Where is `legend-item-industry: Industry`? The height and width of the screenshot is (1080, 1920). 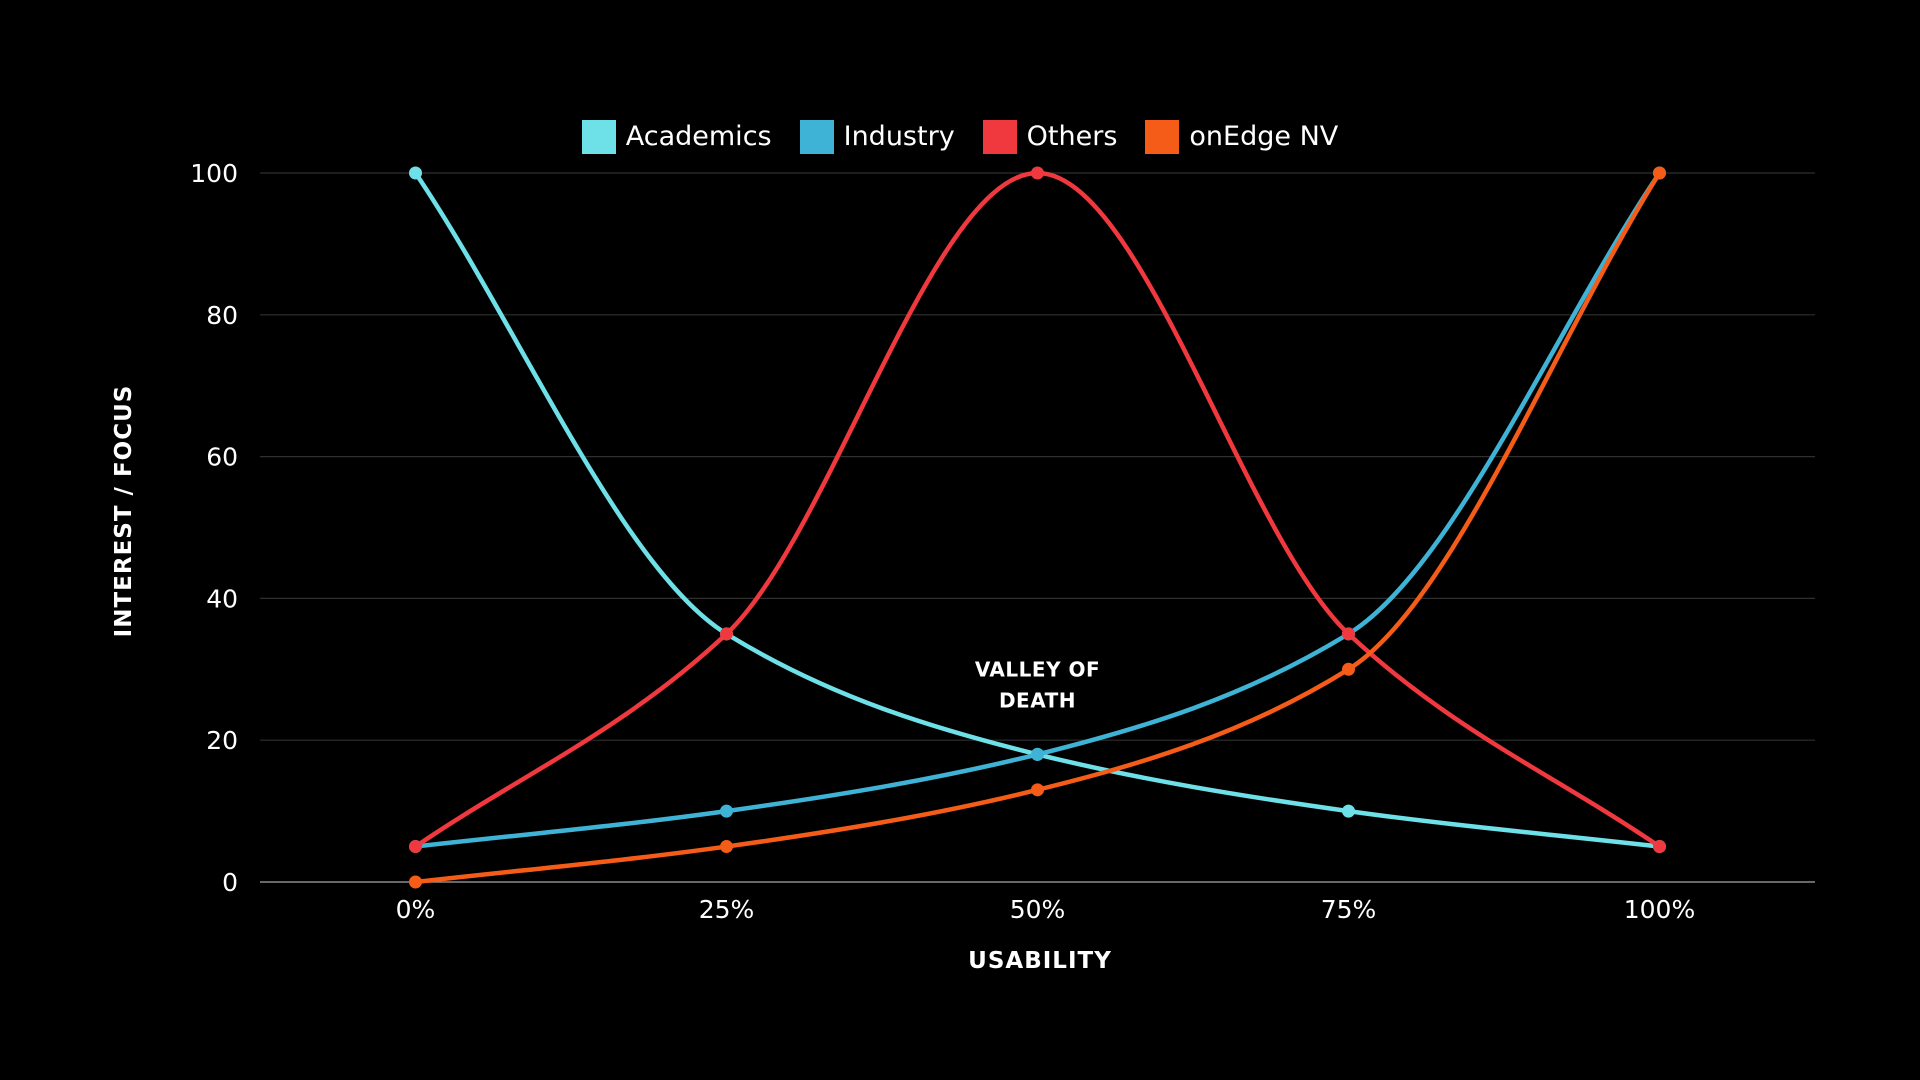
legend-item-industry: Industry is located at coordinates (877, 137).